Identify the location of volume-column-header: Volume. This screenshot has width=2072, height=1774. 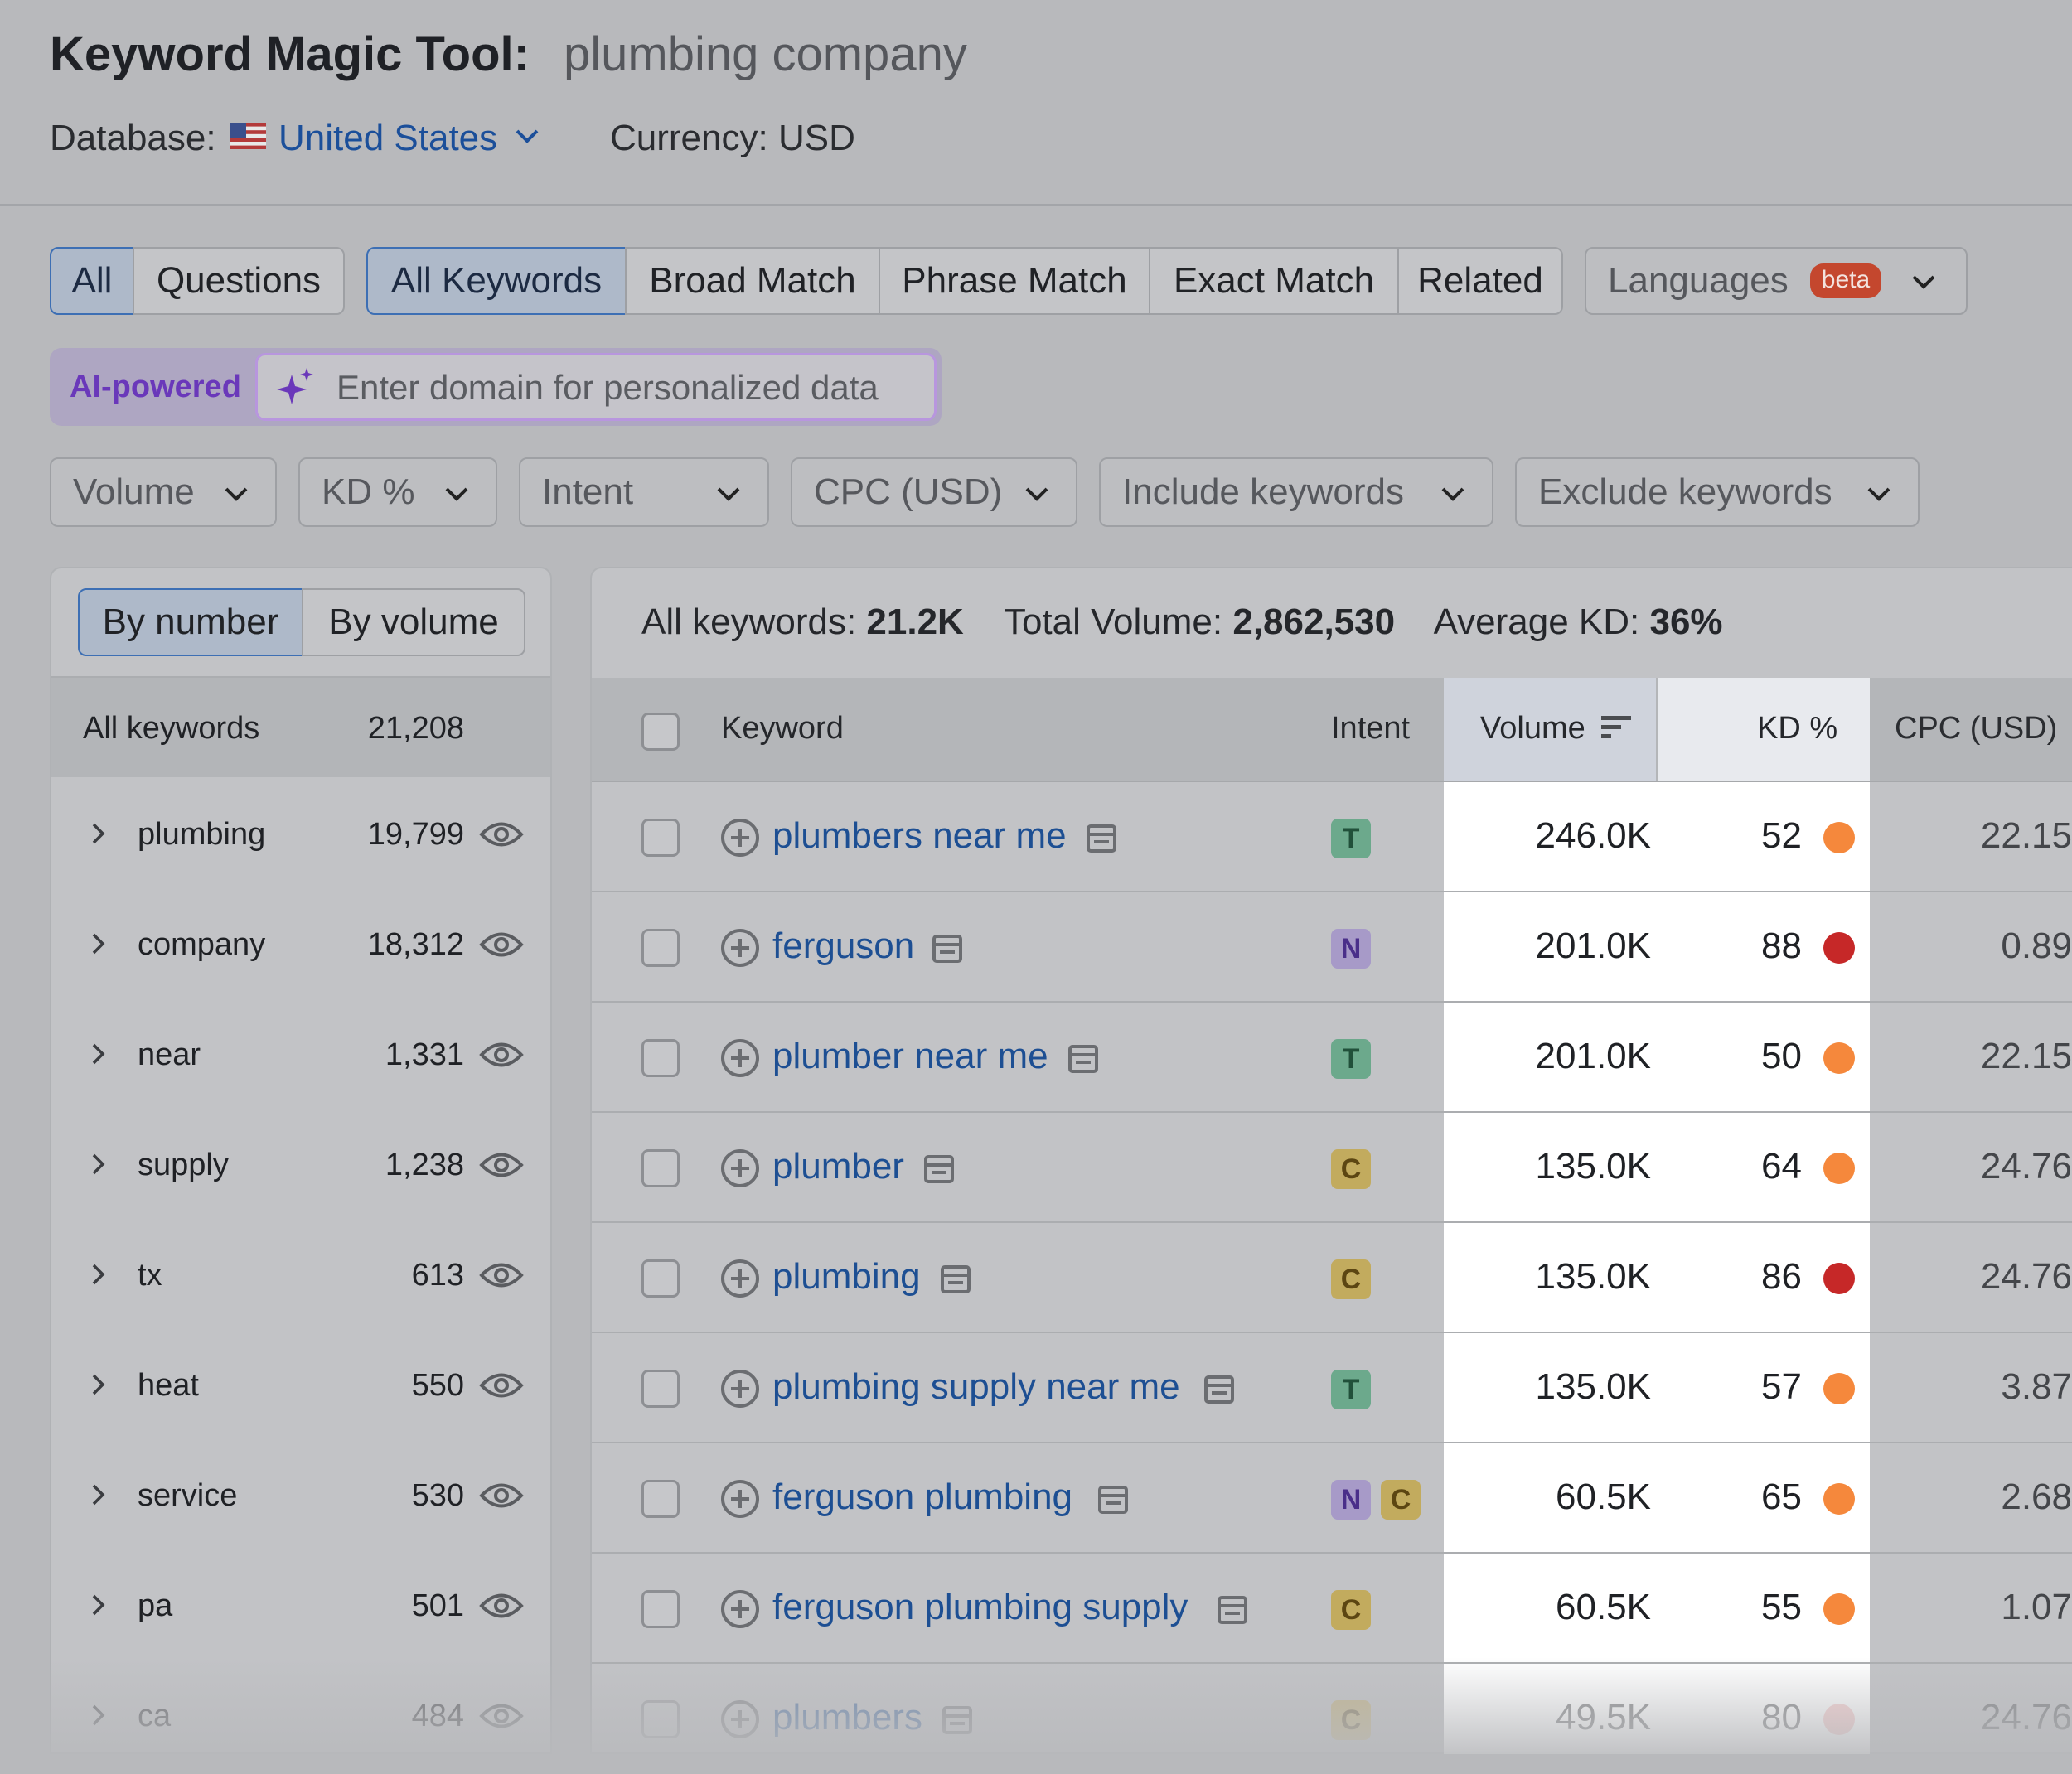
(1532, 728).